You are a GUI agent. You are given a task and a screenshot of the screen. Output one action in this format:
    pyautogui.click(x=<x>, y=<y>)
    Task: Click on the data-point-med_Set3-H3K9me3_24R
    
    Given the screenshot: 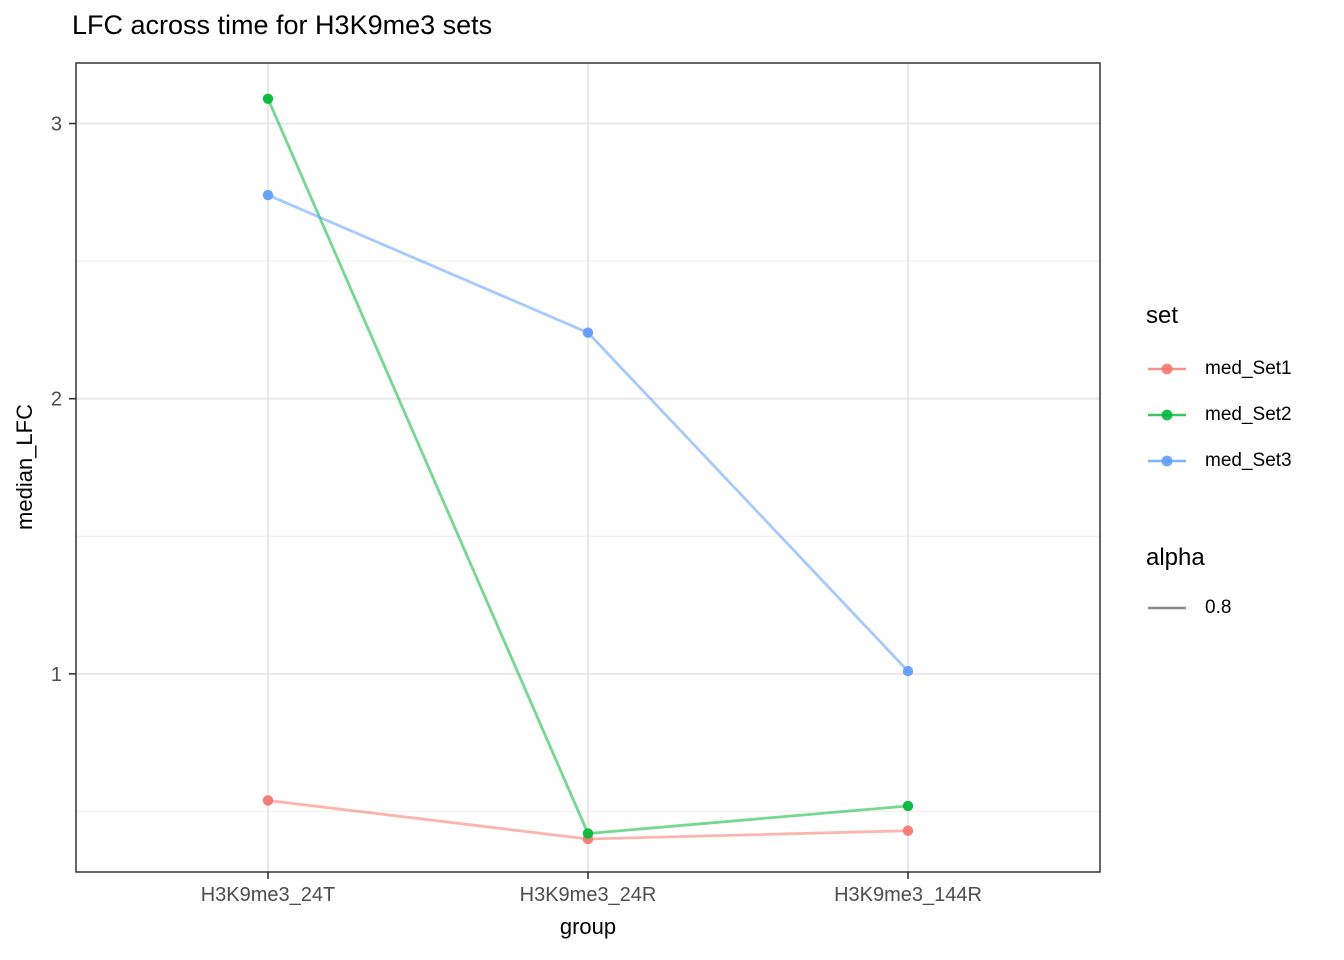 What is the action you would take?
    pyautogui.click(x=588, y=332)
    